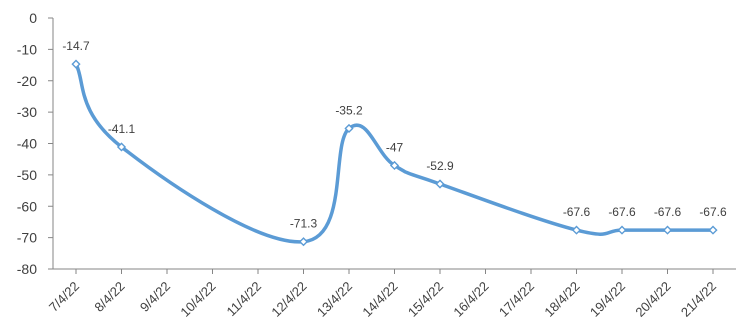 This screenshot has height=329, width=736. What do you see at coordinates (440, 166) in the screenshot?
I see `data-label: -52.9` at bounding box center [440, 166].